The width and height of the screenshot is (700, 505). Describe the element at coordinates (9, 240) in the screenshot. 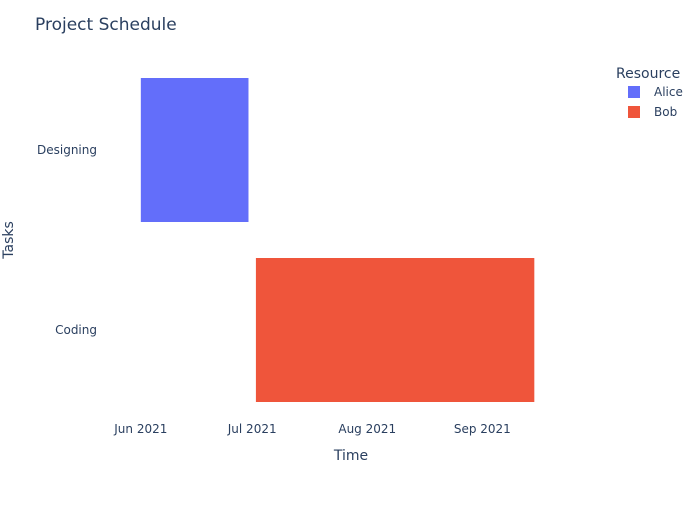

I see `y-axis-title: Tasks` at that location.